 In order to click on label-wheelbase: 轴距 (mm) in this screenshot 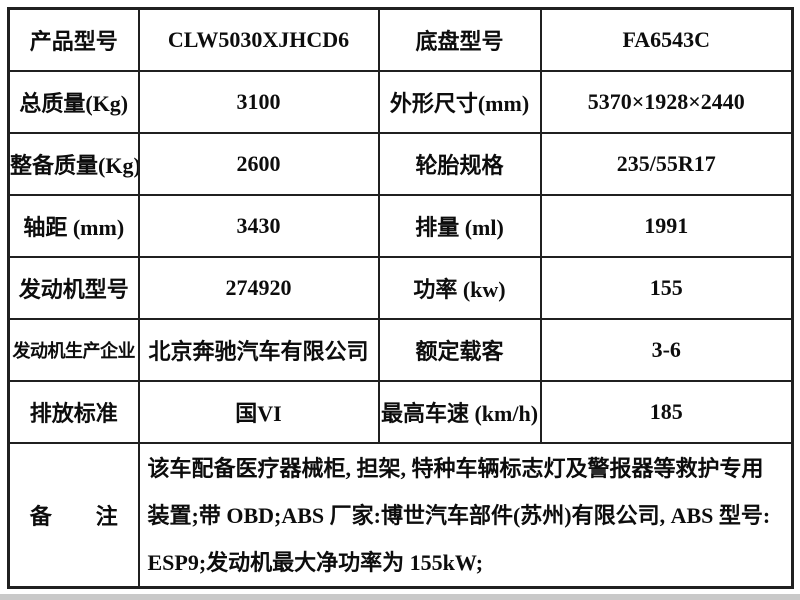, I will do `click(73, 225)`.